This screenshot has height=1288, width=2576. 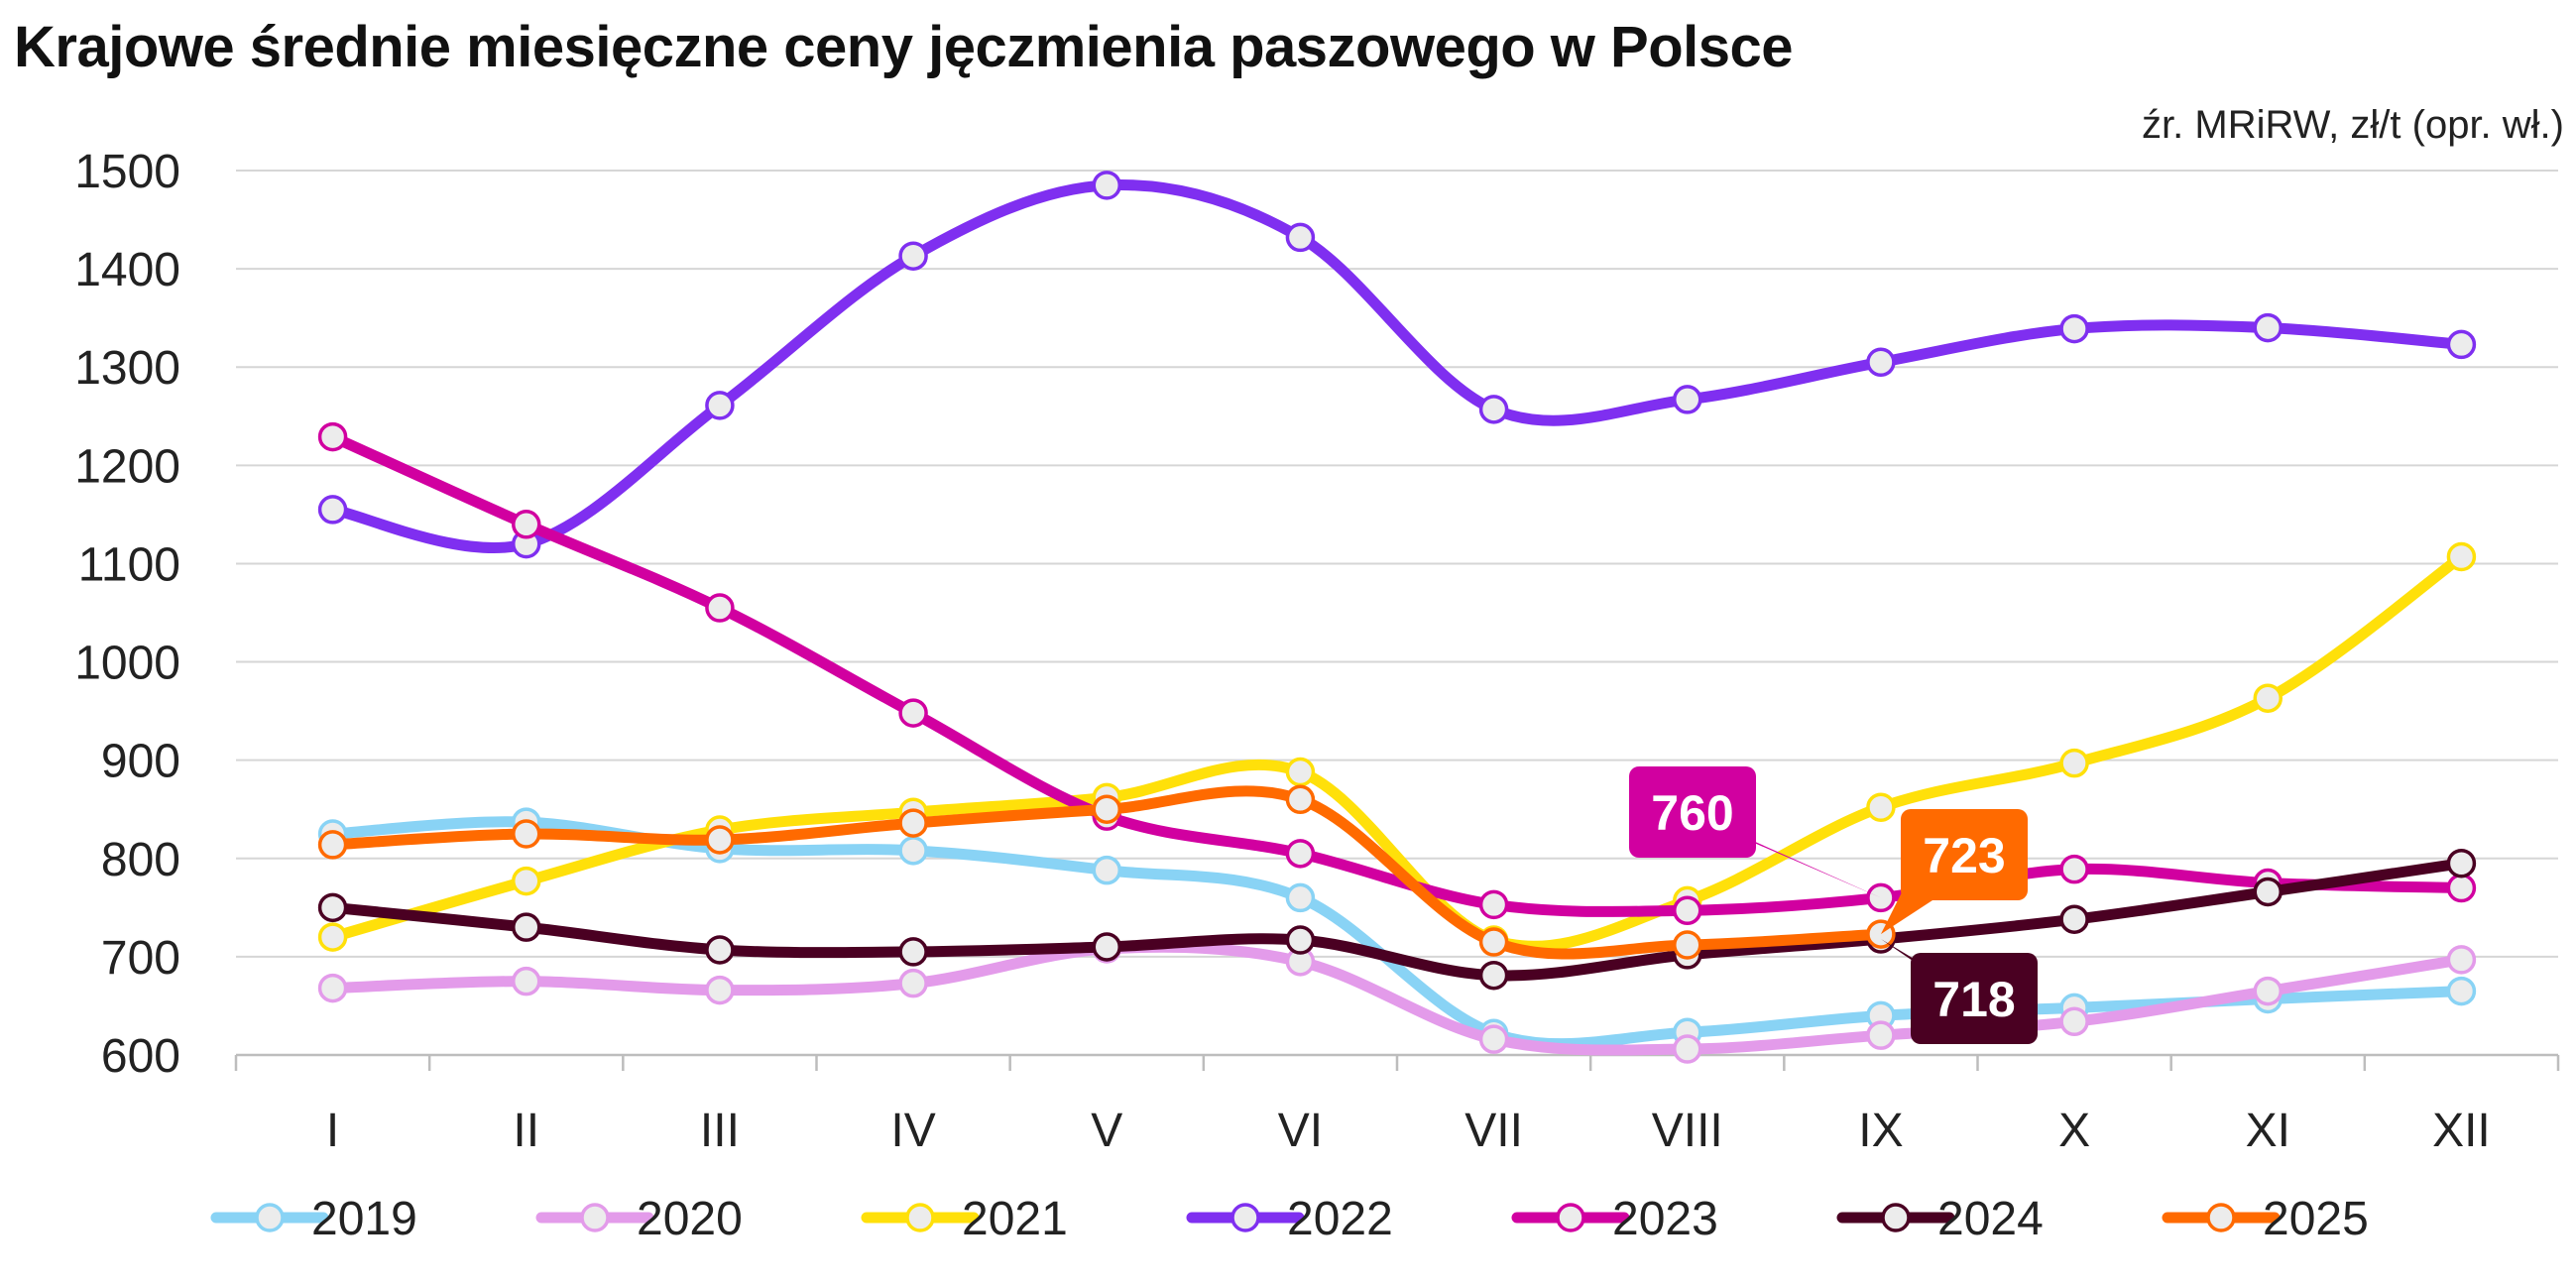 I want to click on legend-item-2019: 2019, so click(x=314, y=1219).